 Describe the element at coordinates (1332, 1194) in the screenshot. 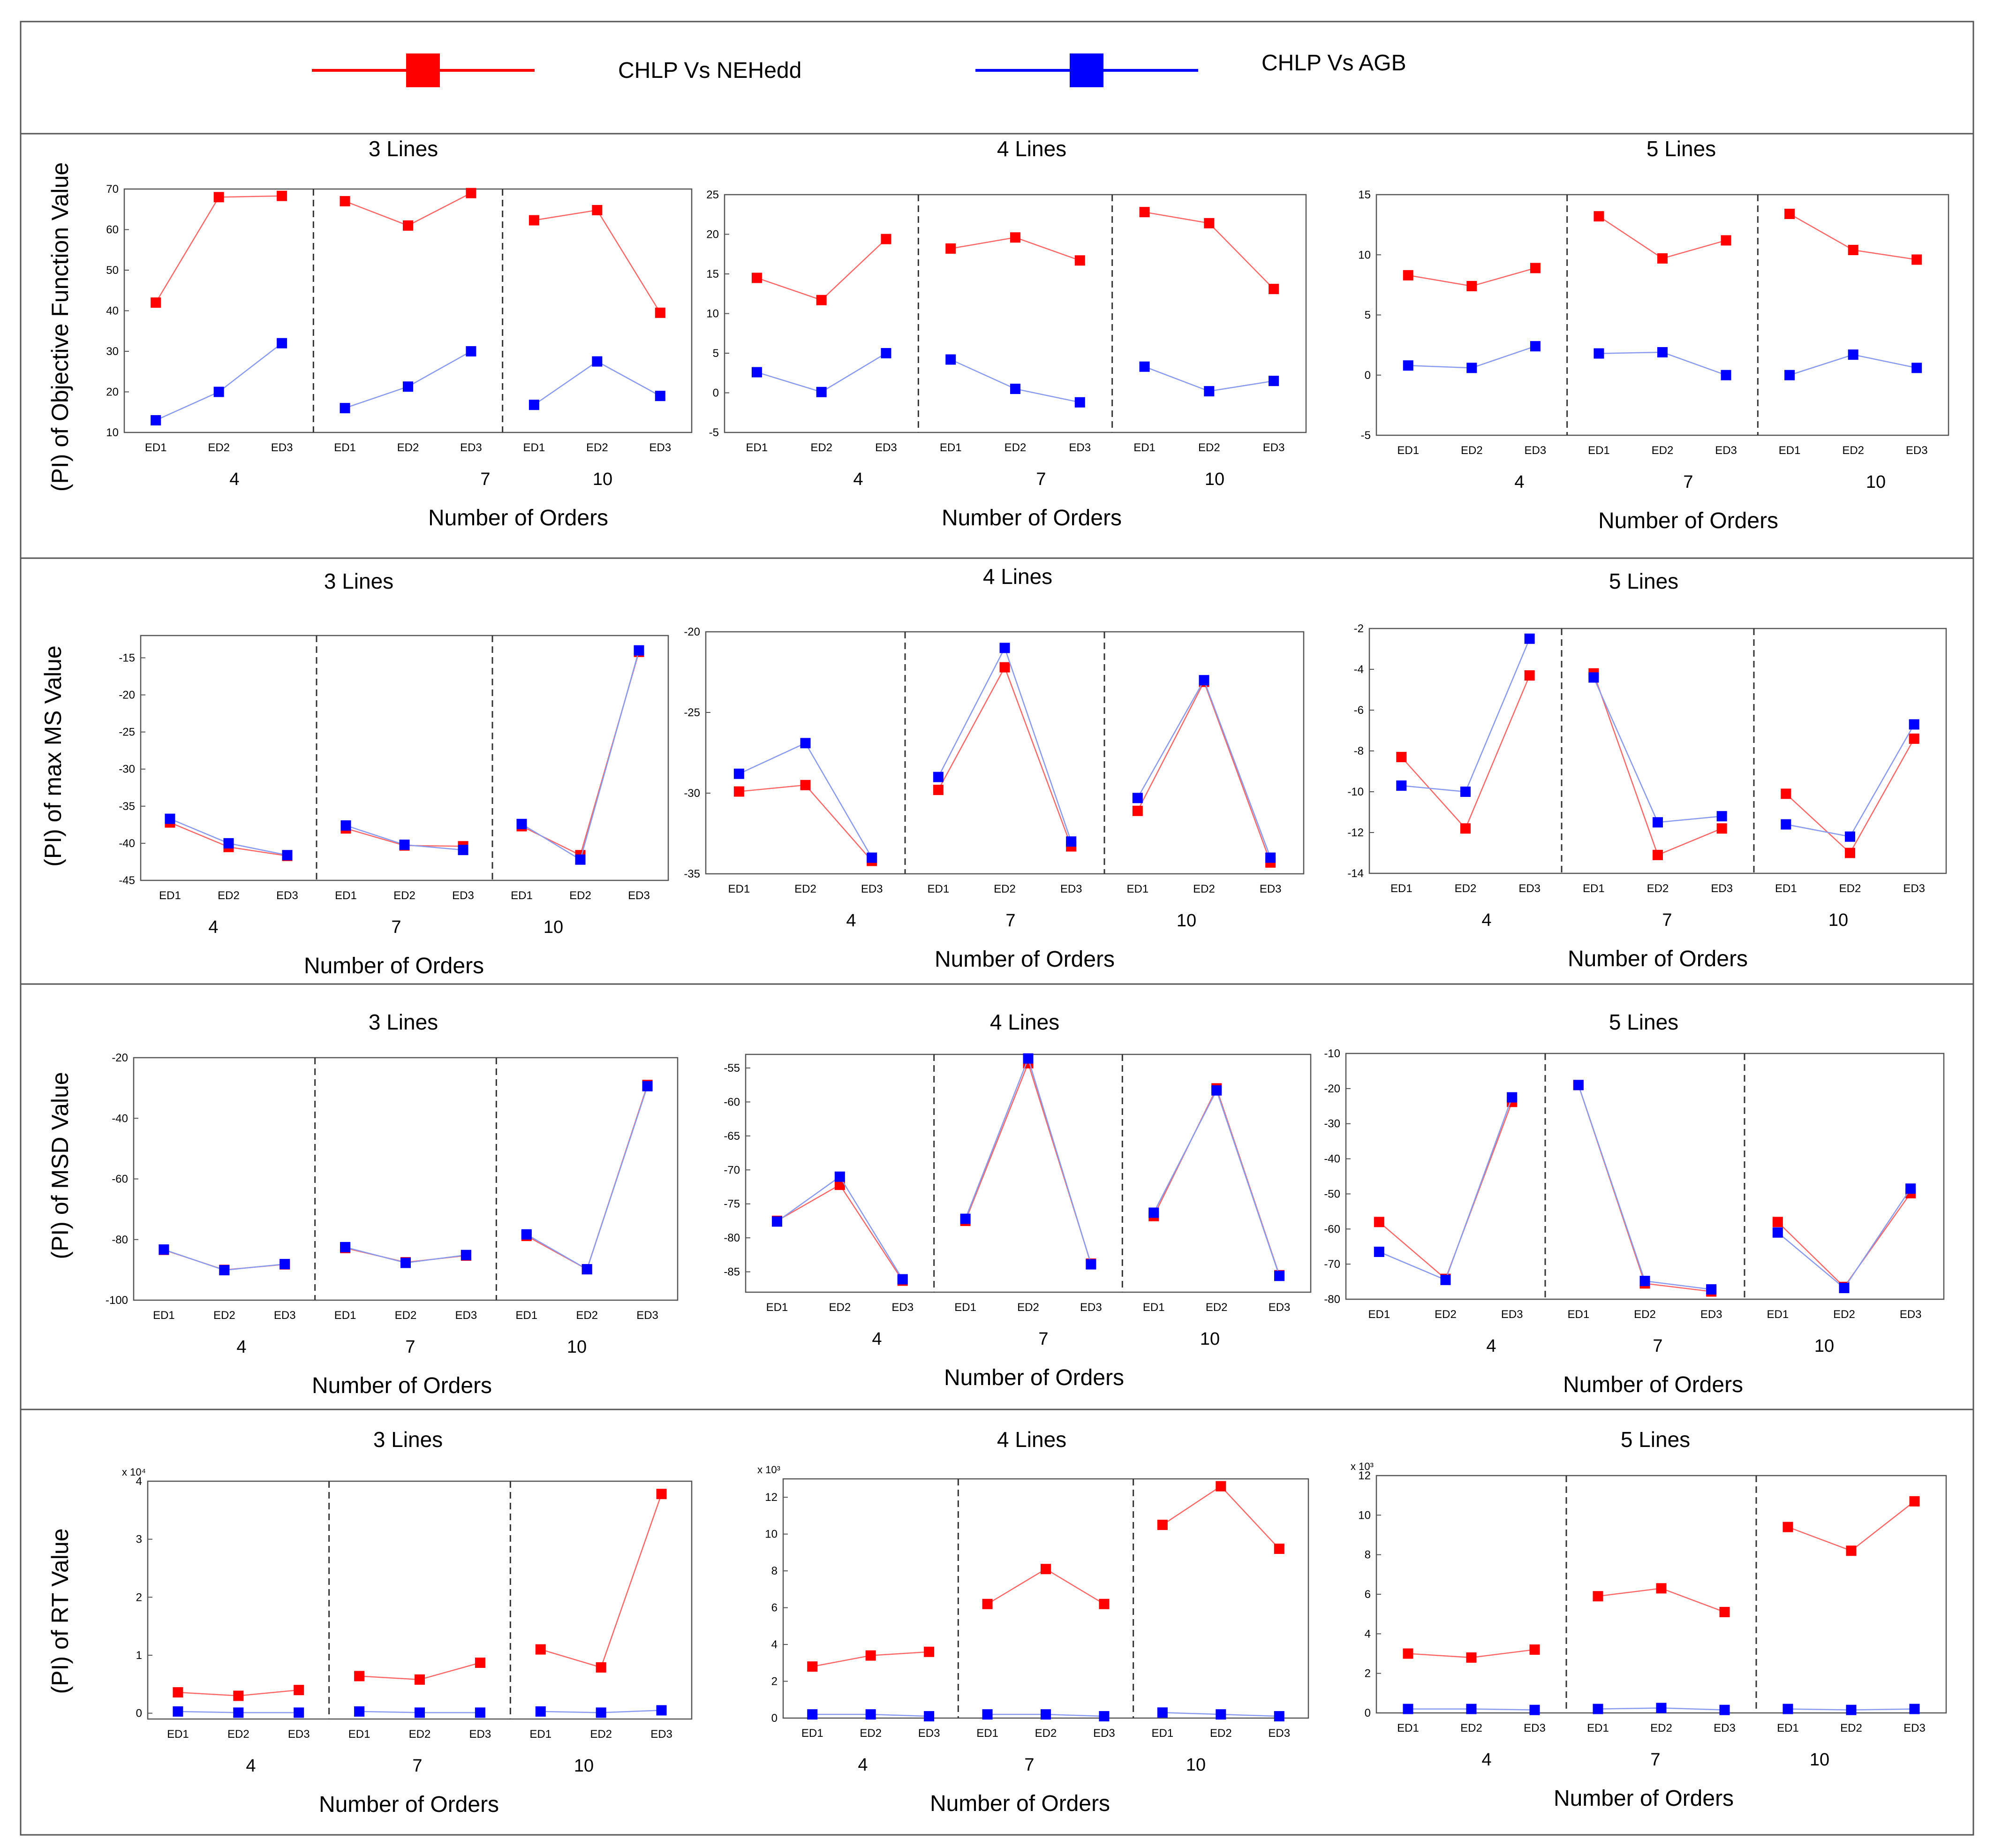

I see `y-tick-label: -50` at that location.